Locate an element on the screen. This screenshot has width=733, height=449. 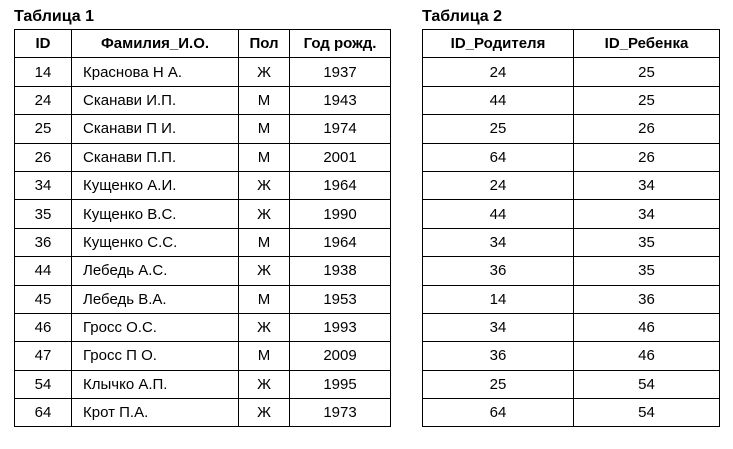
table-row: 64 Крот П.А. Ж 1973 is located at coordinates (202, 413).